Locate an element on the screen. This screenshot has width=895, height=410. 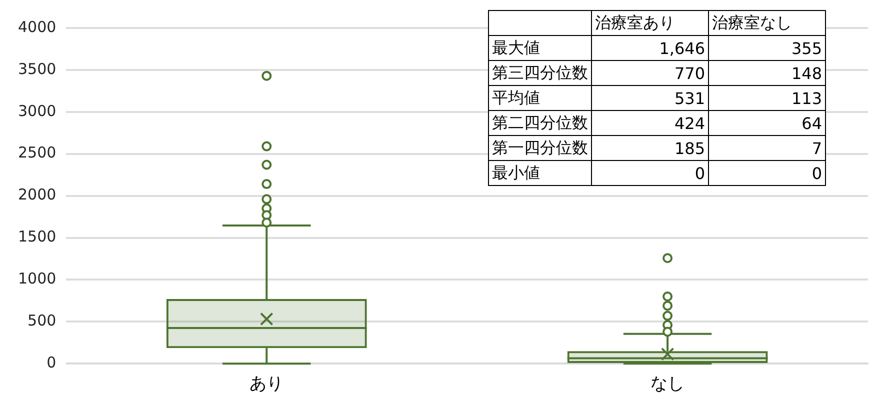
x-tick-label: あり is located at coordinates (267, 384).